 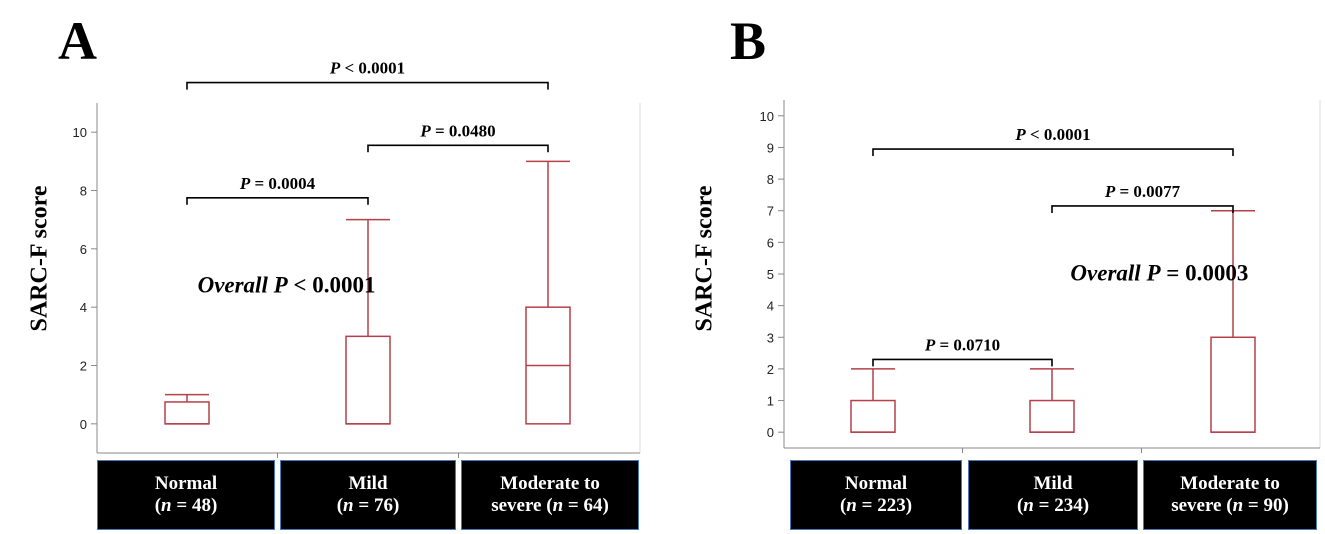 What do you see at coordinates (1230, 505) in the screenshot?
I see `category-label-line2: severe (n = 90)` at bounding box center [1230, 505].